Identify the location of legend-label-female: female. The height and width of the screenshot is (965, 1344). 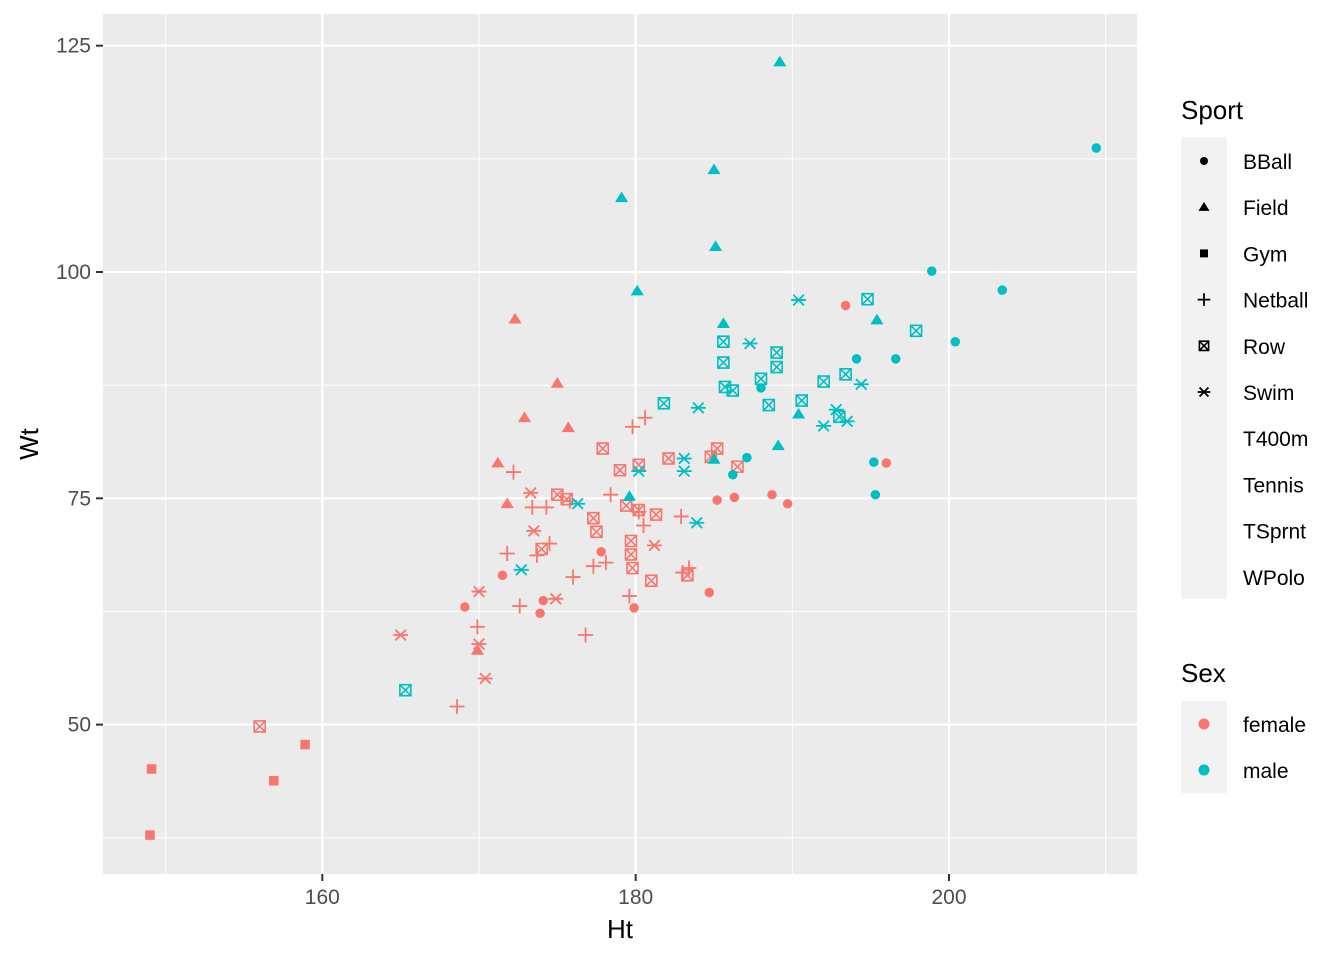
(1274, 725).